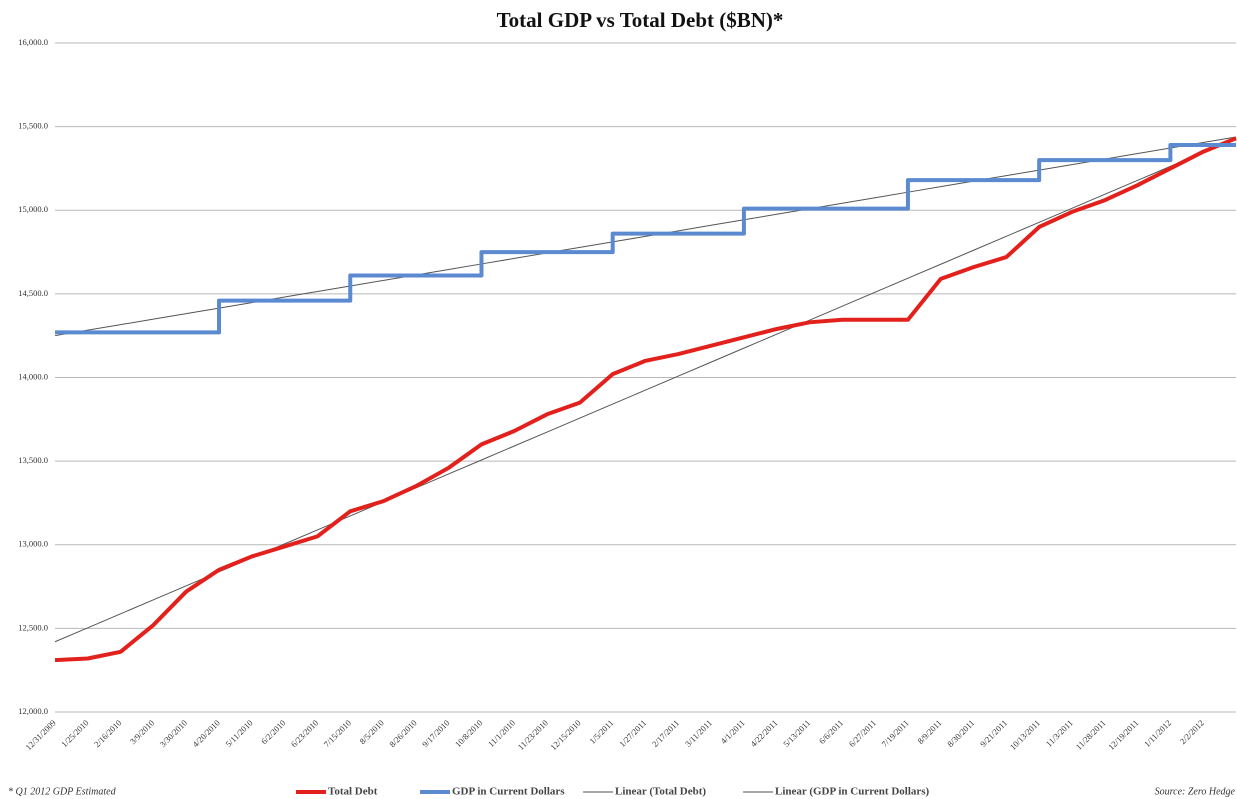 The height and width of the screenshot is (799, 1237). Describe the element at coordinates (173, 733) in the screenshot. I see `x-tick-label: 3/30/2010` at that location.